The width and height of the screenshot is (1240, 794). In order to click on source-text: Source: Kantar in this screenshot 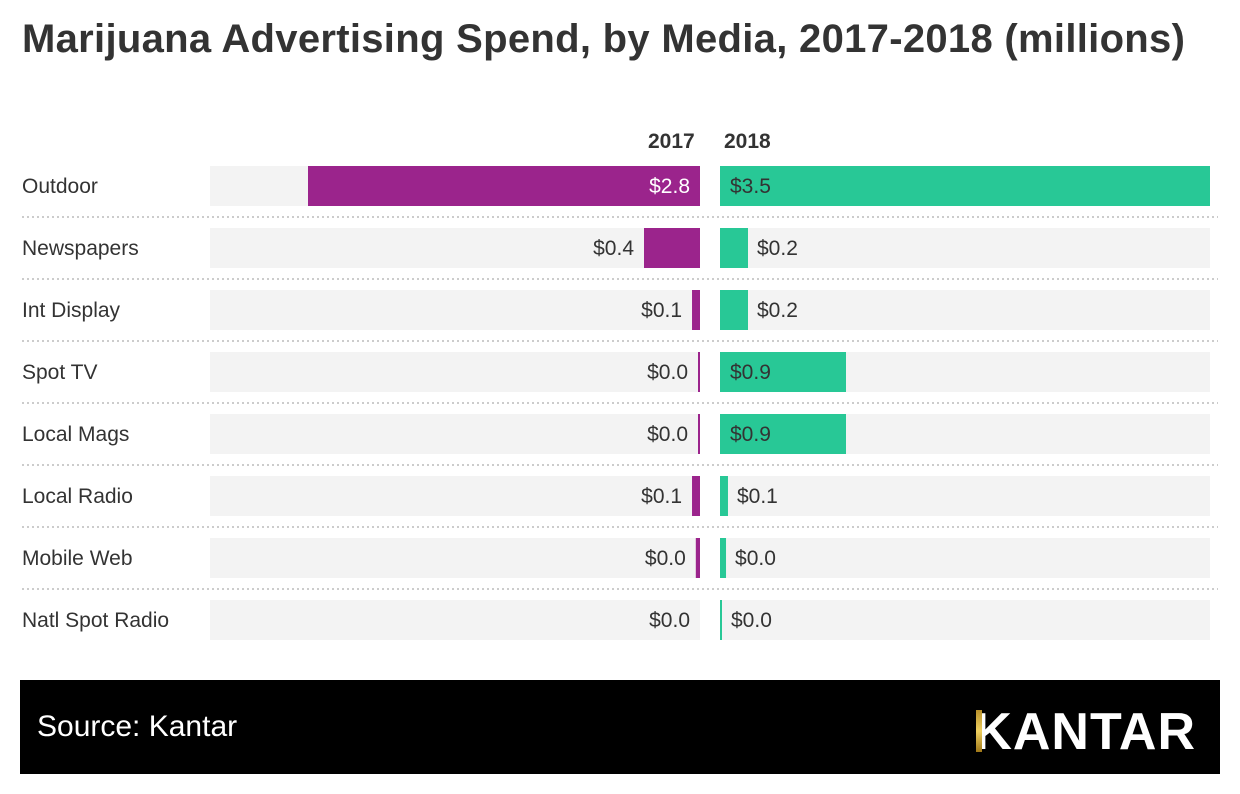, I will do `click(137, 726)`.